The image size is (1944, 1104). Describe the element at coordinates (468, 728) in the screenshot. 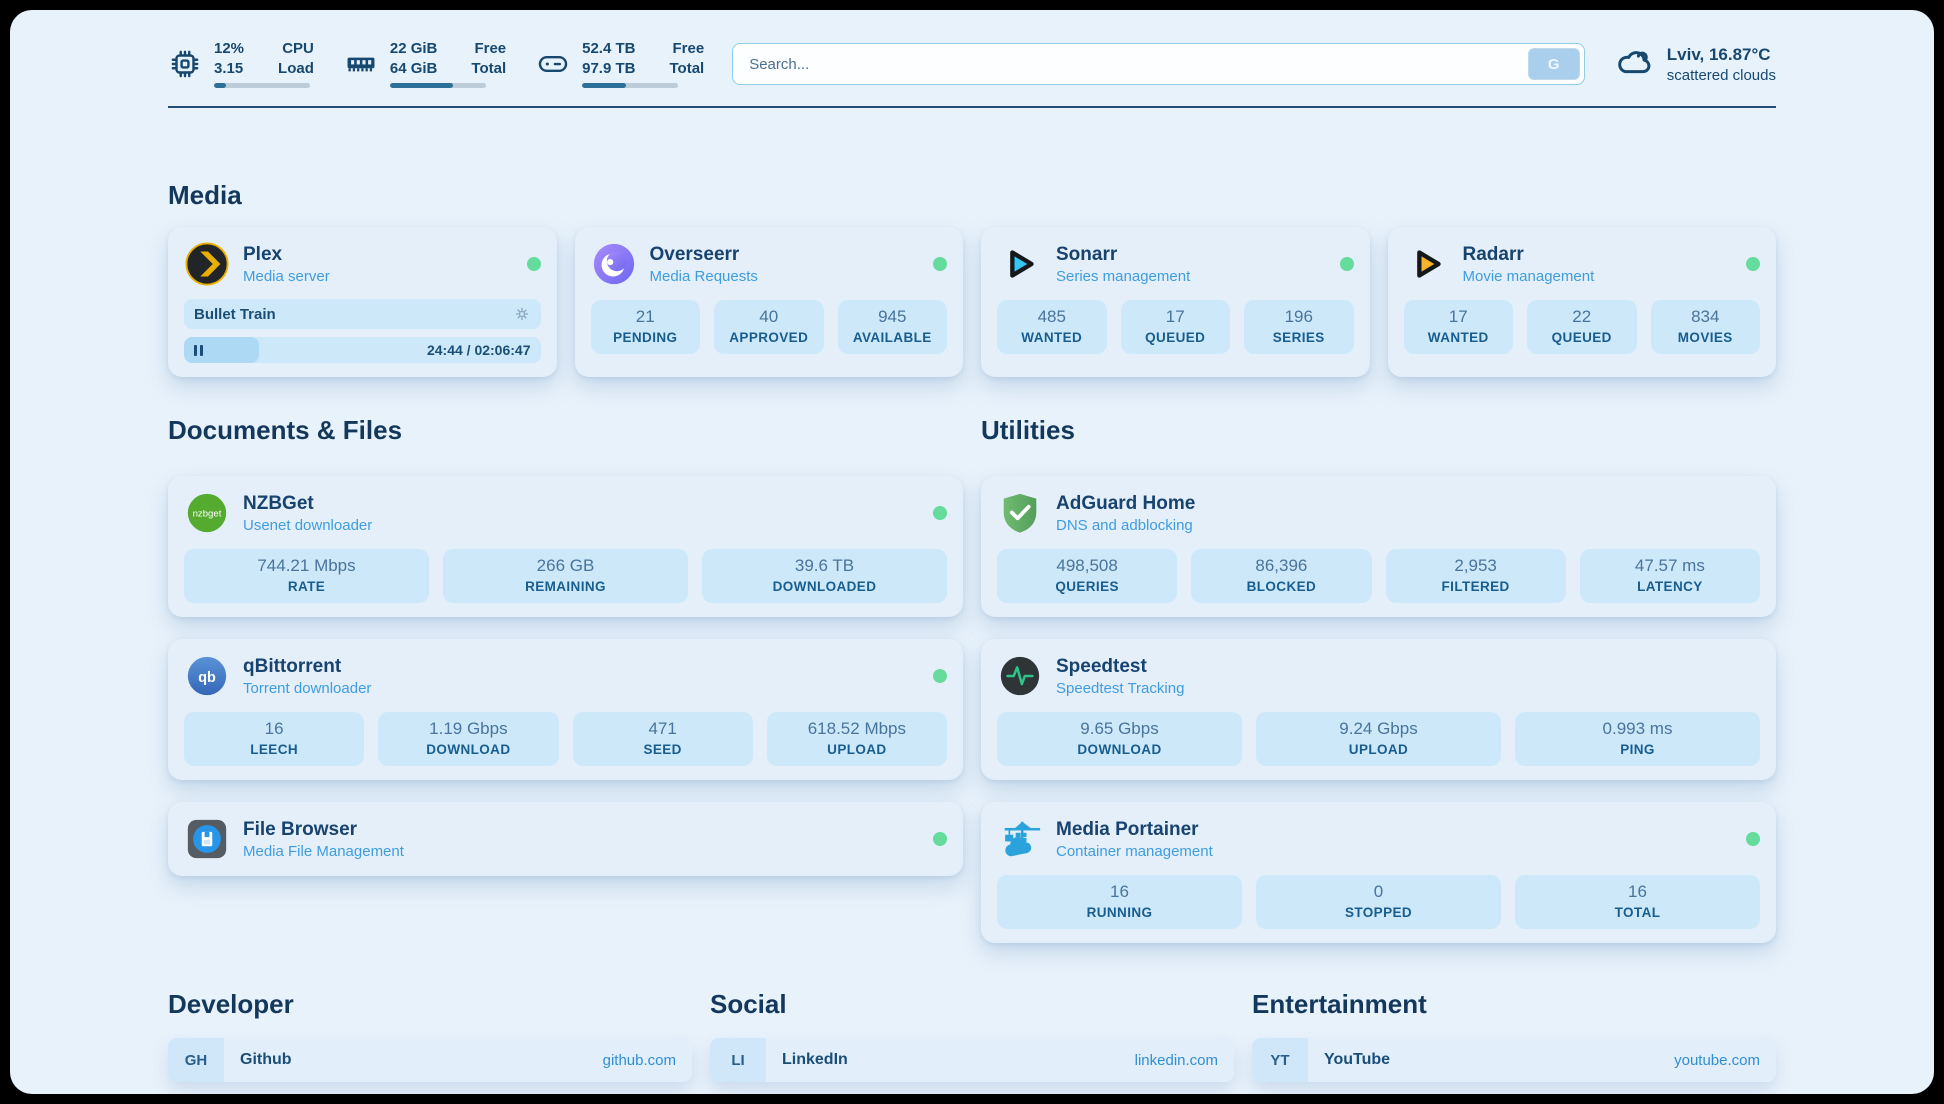

I see `stat-value: 1.19 Gbps` at that location.